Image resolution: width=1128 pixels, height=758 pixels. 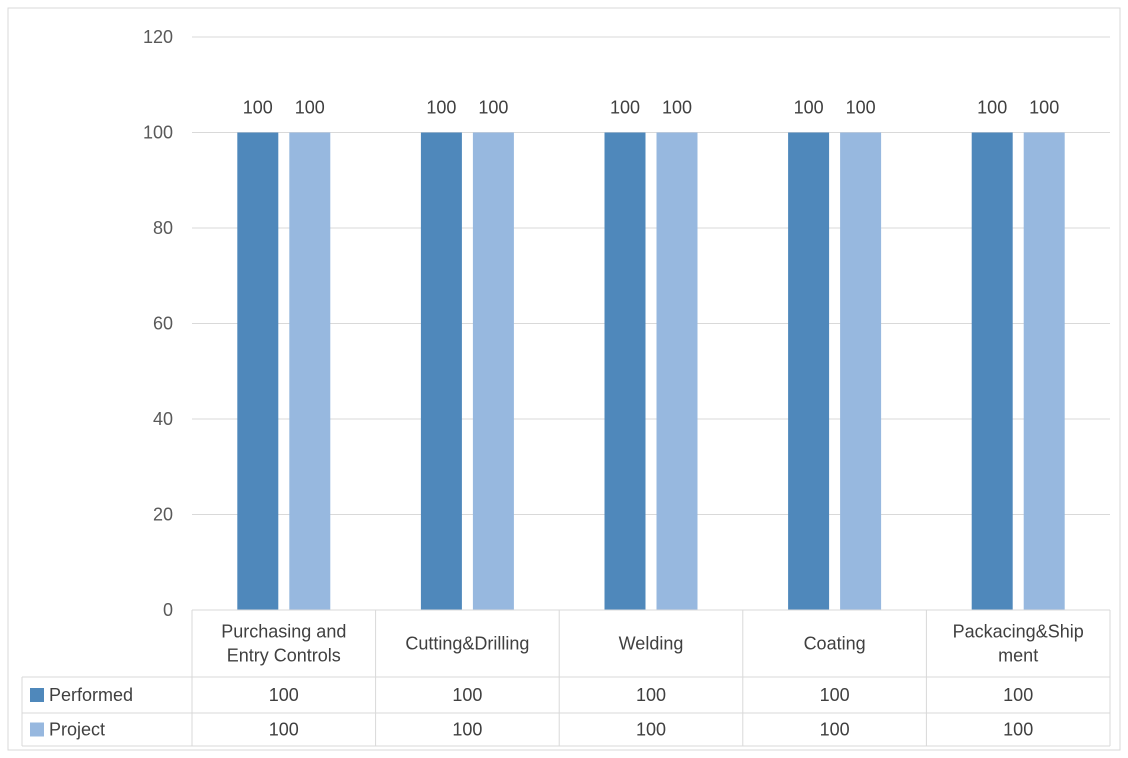 What do you see at coordinates (163, 228) in the screenshot?
I see `y-tick-label: 80` at bounding box center [163, 228].